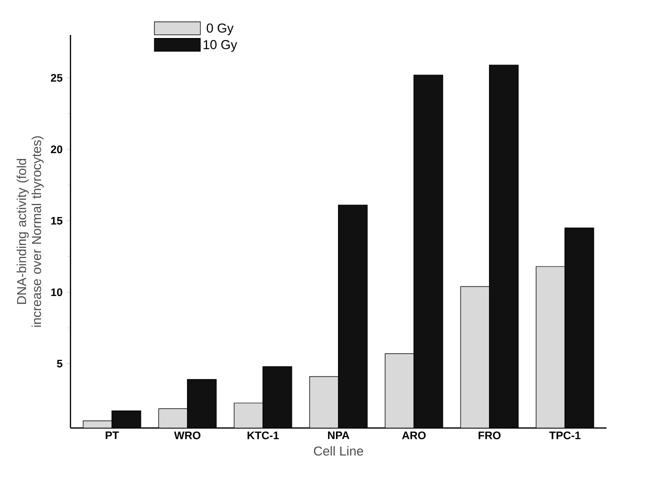 The height and width of the screenshot is (495, 650). Describe the element at coordinates (56, 78) in the screenshot. I see `y-tick-label: 25` at that location.